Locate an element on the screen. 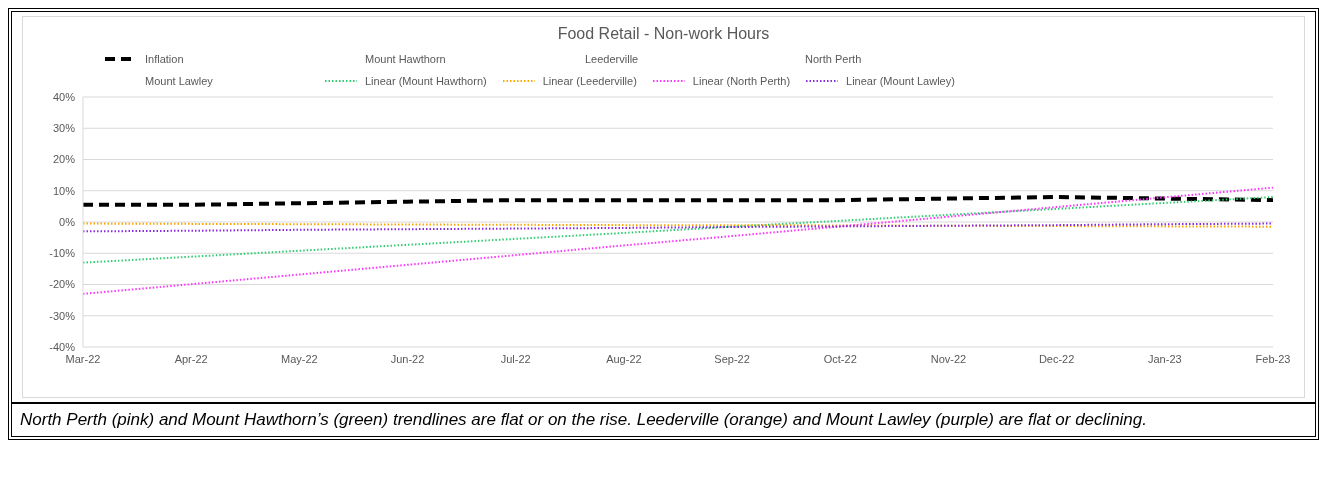 The height and width of the screenshot is (495, 1327). x-tick-label: Apr-22 is located at coordinates (191, 358).